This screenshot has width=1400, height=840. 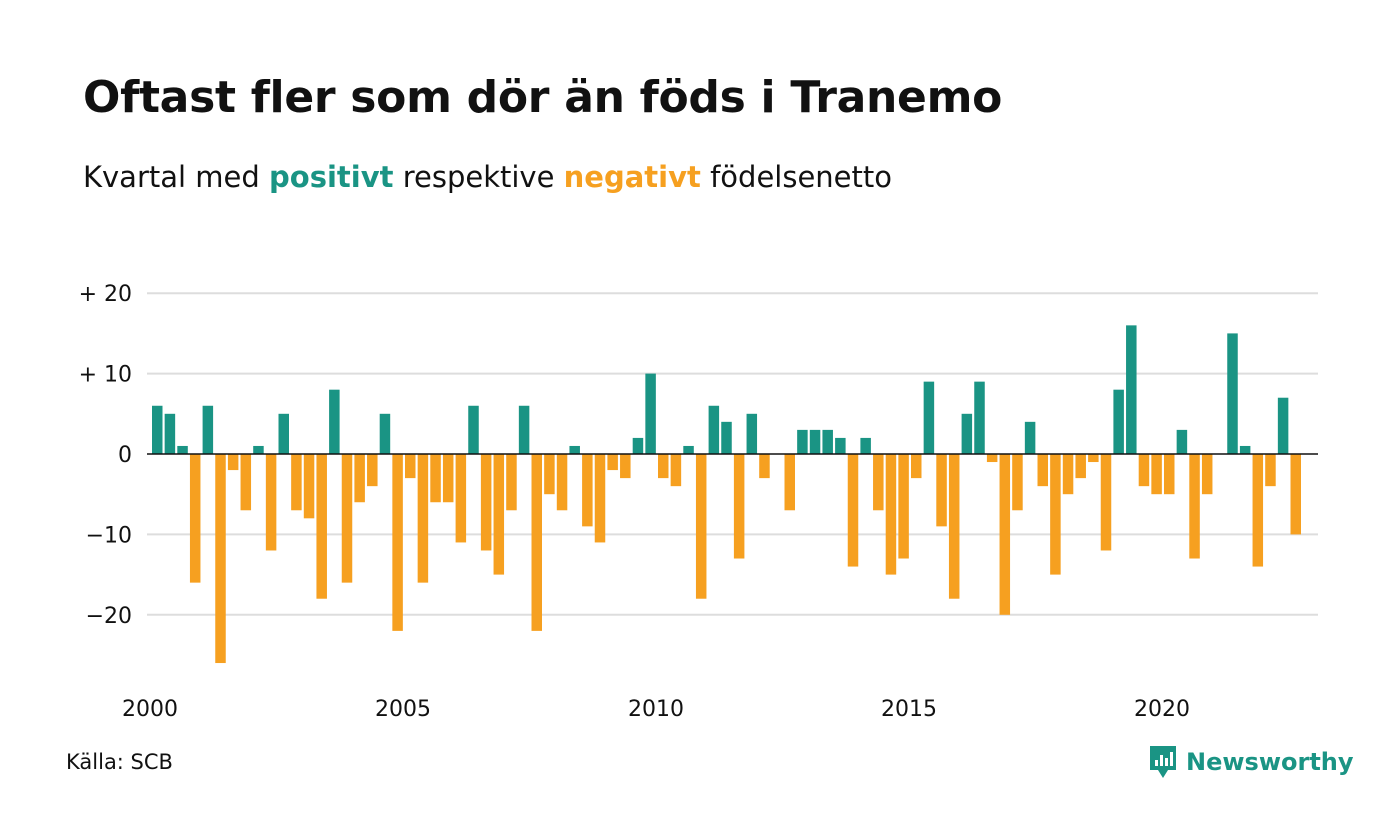 I want to click on subtitle-middle: respektive, so click(x=478, y=177).